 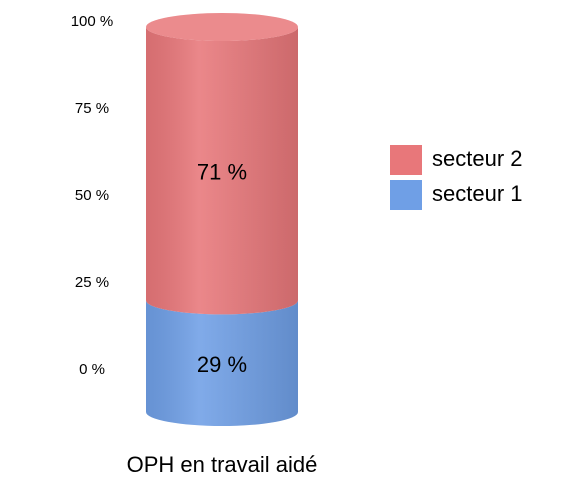 What do you see at coordinates (92, 108) in the screenshot?
I see `y-tick-label: 75 %` at bounding box center [92, 108].